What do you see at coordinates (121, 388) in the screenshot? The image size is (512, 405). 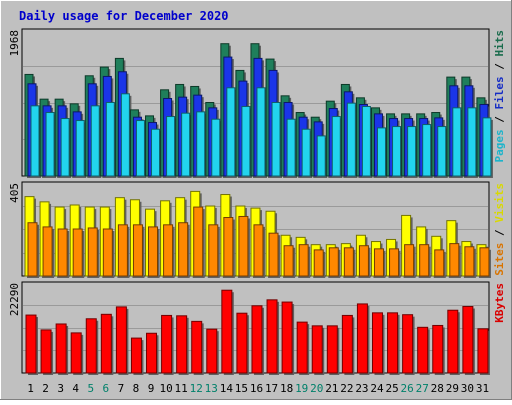 I see `x-tick-label-day-7: 7` at bounding box center [121, 388].